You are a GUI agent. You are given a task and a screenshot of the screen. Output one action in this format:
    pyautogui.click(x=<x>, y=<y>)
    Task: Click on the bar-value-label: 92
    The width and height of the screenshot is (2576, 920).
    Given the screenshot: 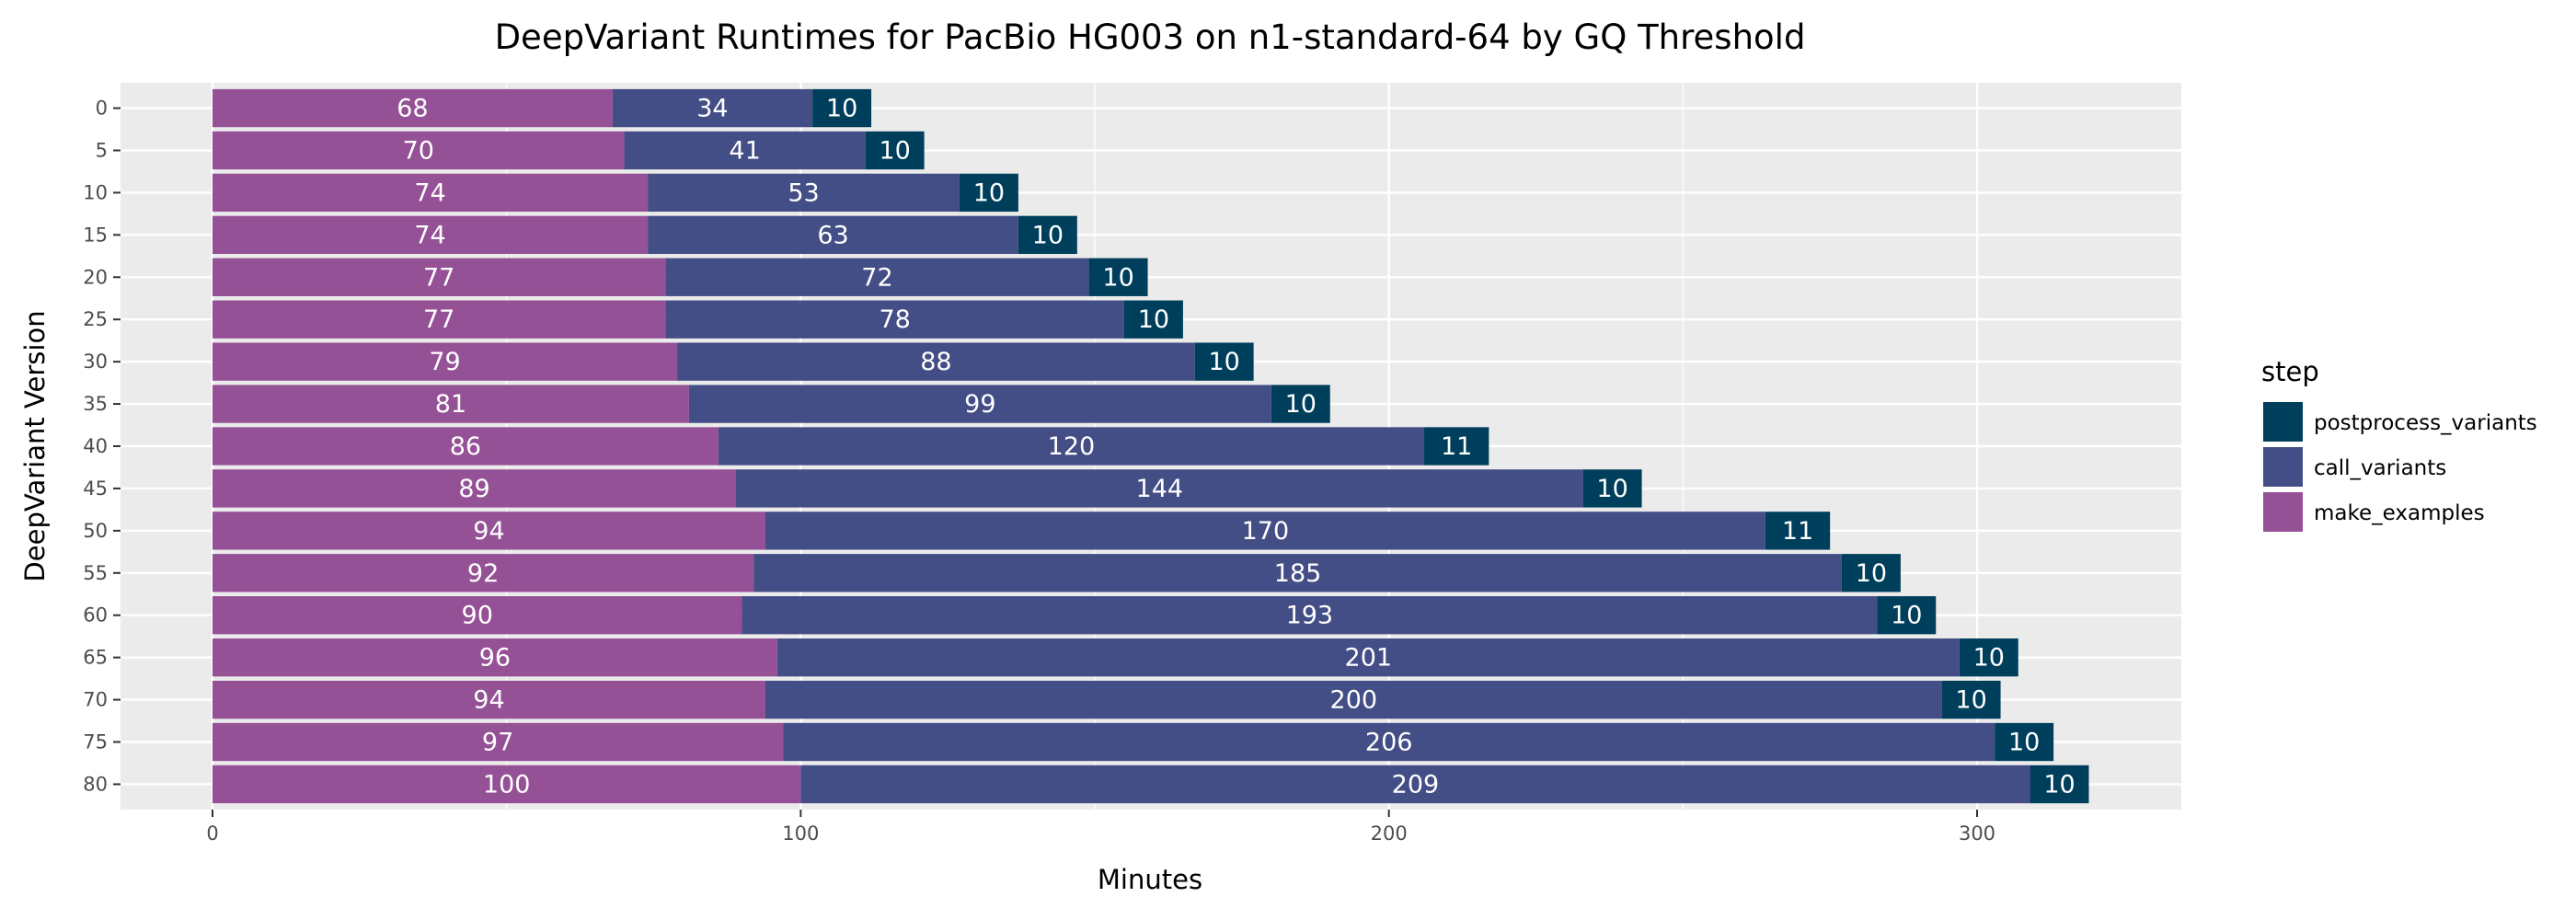 What is the action you would take?
    pyautogui.click(x=483, y=573)
    